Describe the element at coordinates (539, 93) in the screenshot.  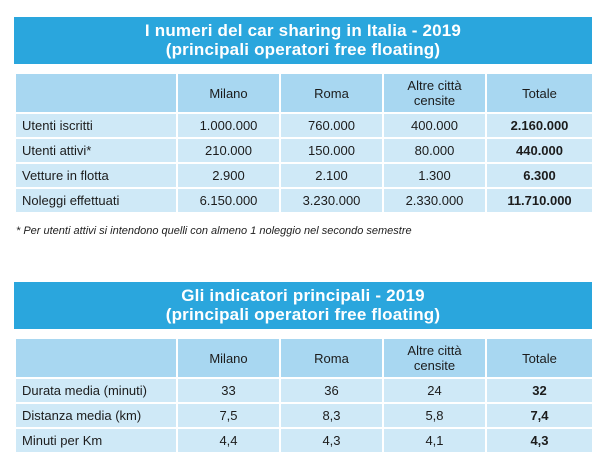
I see `table1-header-totale: Totale` at that location.